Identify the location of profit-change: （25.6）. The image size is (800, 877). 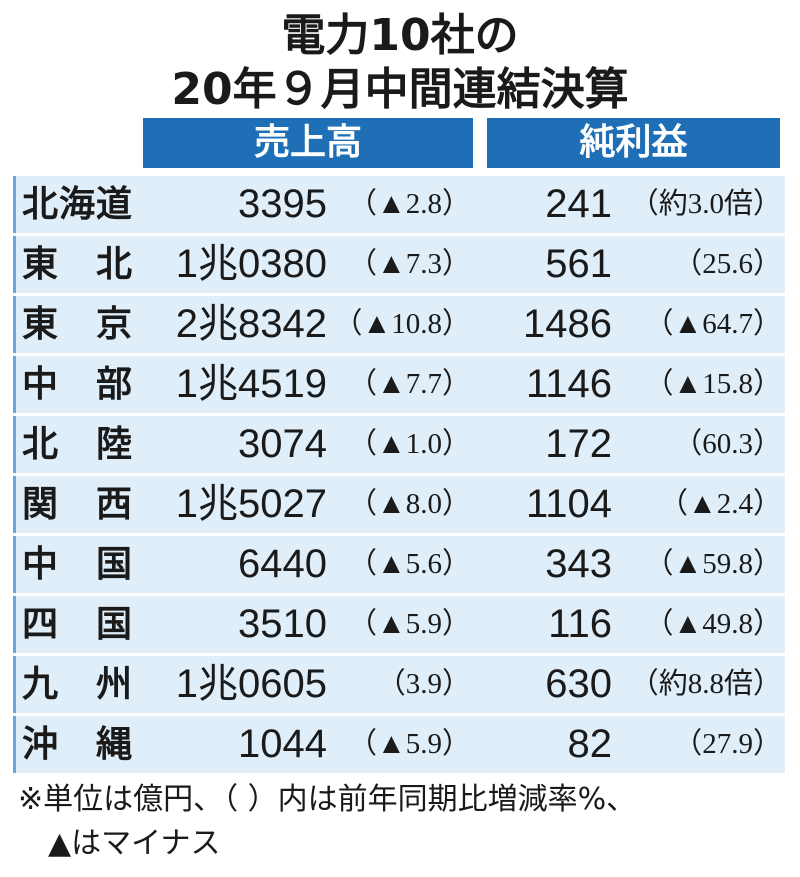
(727, 264).